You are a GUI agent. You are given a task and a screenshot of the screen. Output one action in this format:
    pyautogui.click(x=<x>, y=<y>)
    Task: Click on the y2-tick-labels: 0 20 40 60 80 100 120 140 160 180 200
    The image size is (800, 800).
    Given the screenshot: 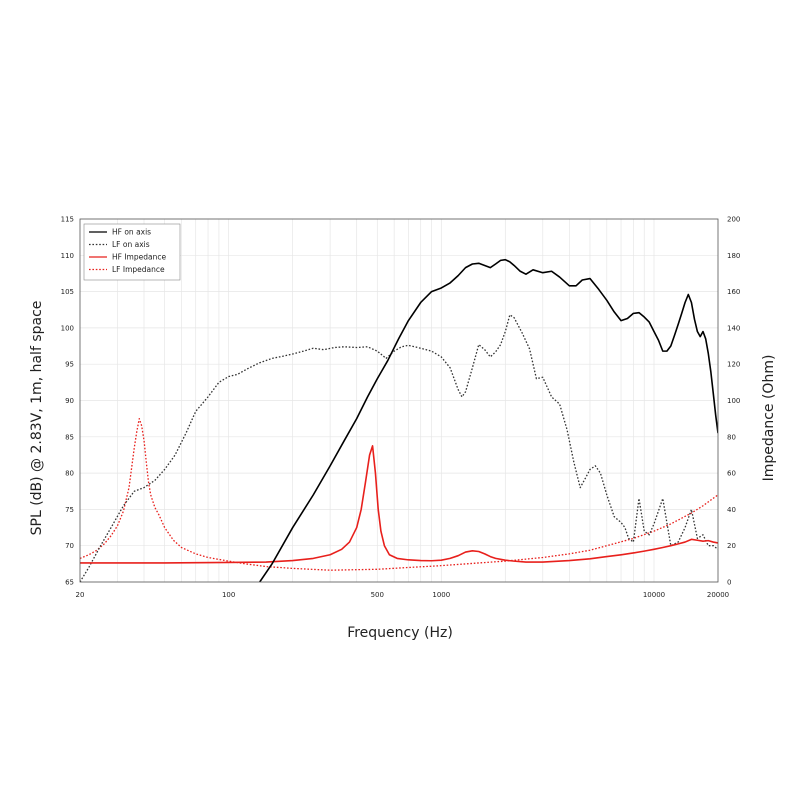 What is the action you would take?
    pyautogui.click(x=733, y=401)
    